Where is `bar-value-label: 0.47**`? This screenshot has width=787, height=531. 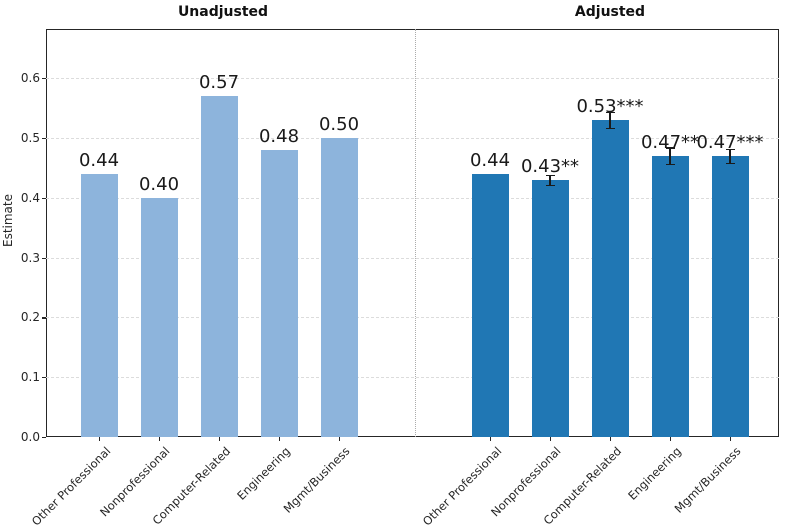
bar-value-label: 0.47** is located at coordinates (670, 142).